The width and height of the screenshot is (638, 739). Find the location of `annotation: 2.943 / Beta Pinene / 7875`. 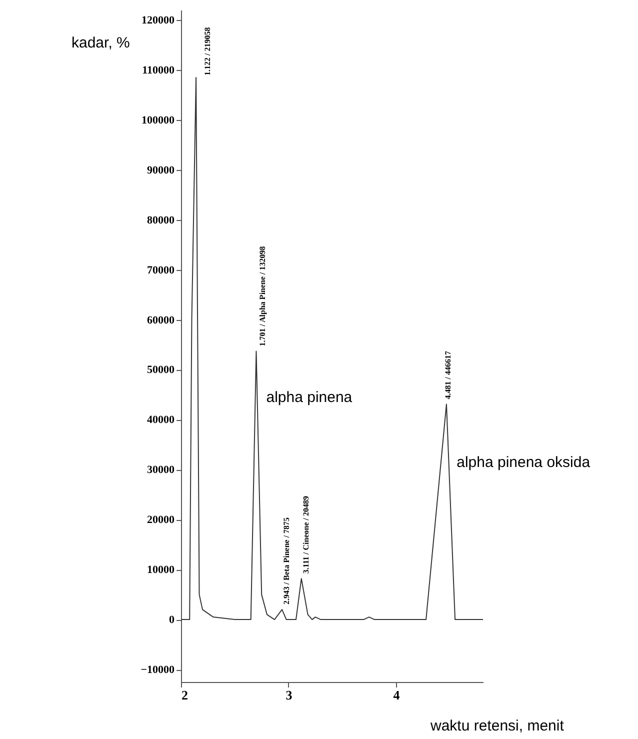

annotation: 2.943 / Beta Pinene / 7875 is located at coordinates (287, 561).